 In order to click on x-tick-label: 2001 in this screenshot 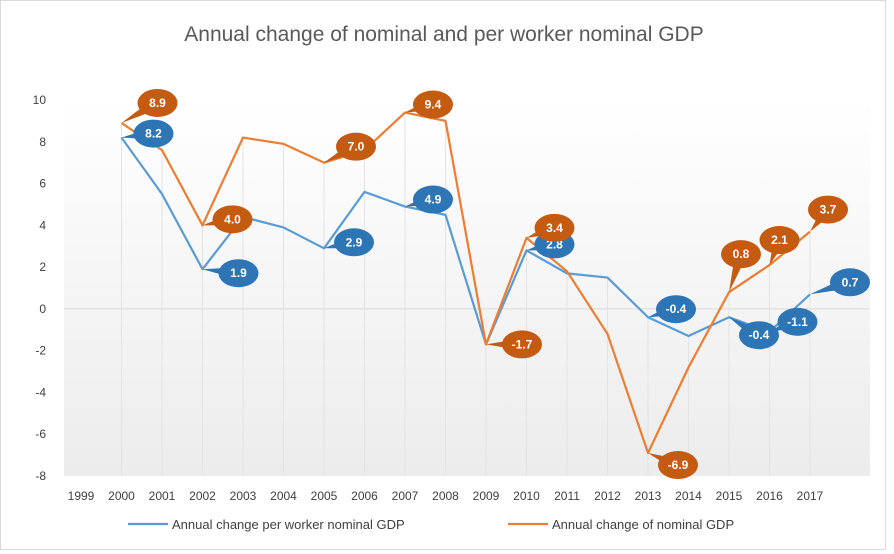, I will do `click(162, 496)`.